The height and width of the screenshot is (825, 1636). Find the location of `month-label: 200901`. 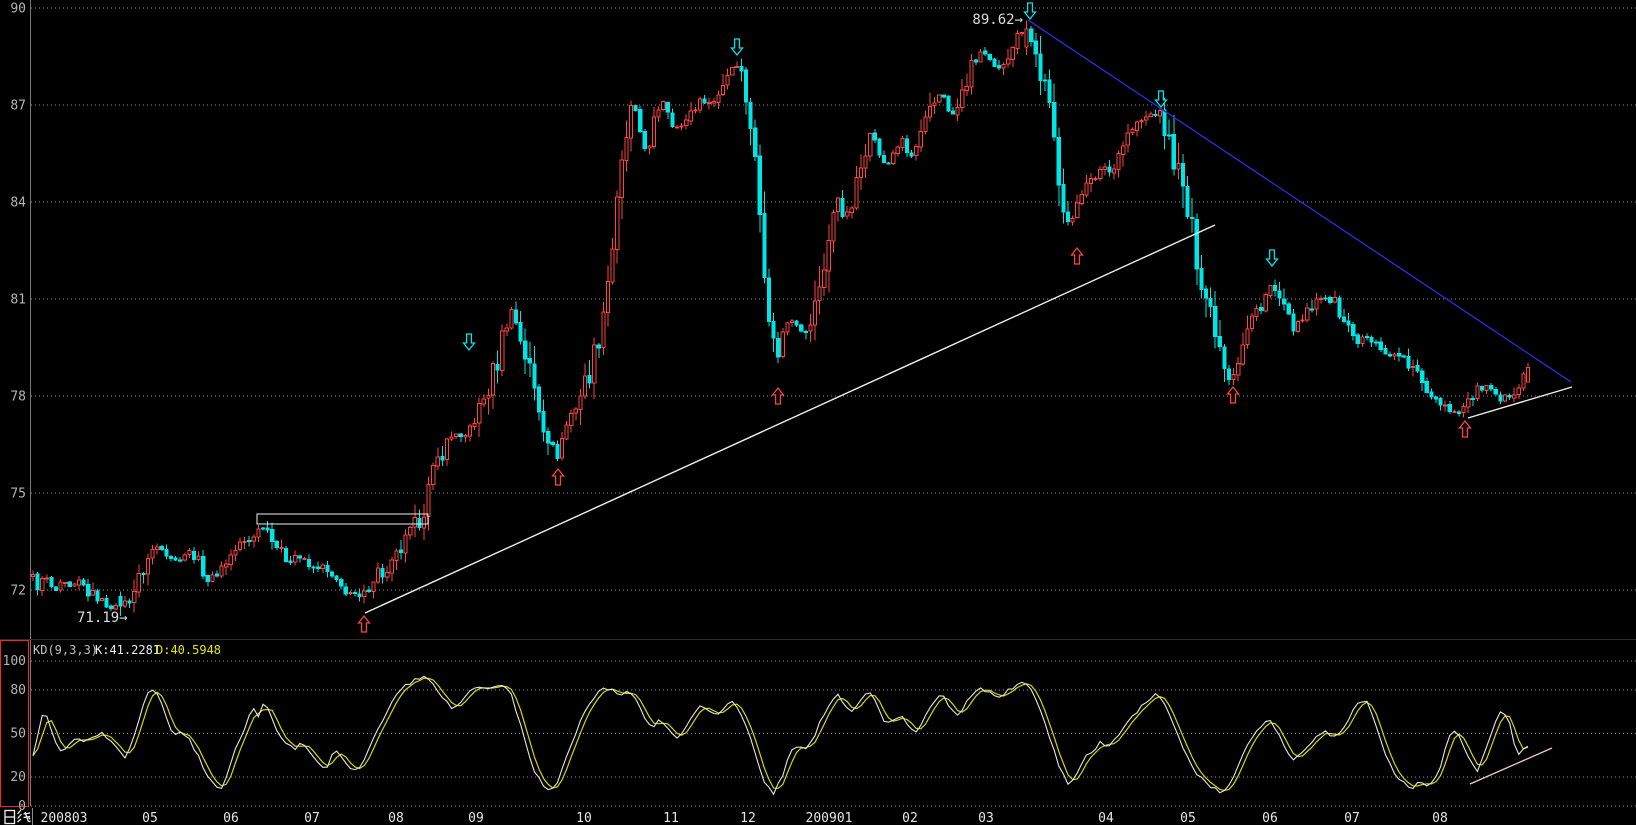

month-label: 200901 is located at coordinates (829, 818).